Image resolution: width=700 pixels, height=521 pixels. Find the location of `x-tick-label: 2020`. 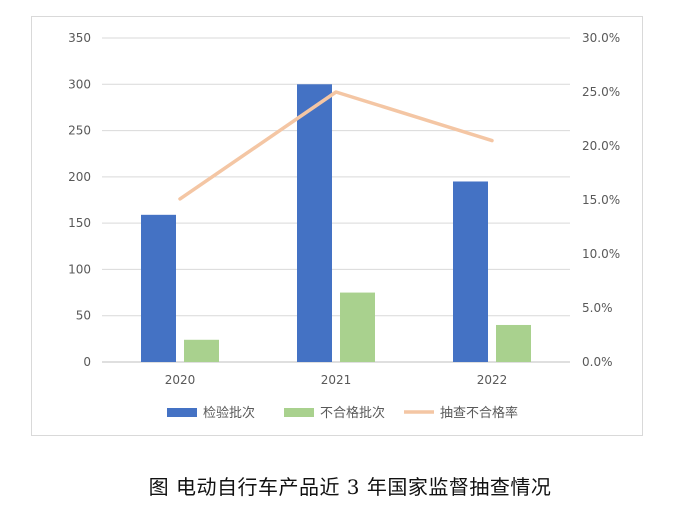

x-tick-label: 2020 is located at coordinates (180, 380).